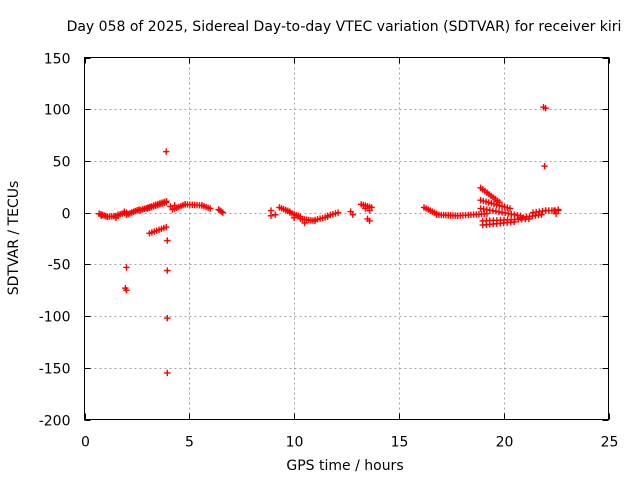  I want to click on y-tick-label: -200, so click(55, 422).